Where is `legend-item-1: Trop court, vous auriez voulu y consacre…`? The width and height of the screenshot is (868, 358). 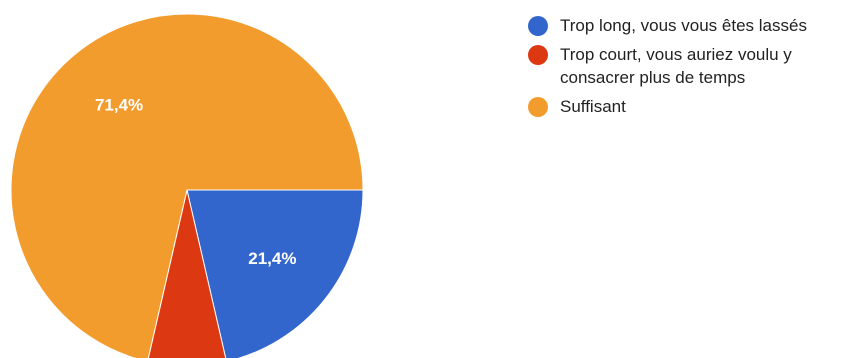 legend-item-1: Trop court, vous auriez voulu y consacre… is located at coordinates (698, 66).